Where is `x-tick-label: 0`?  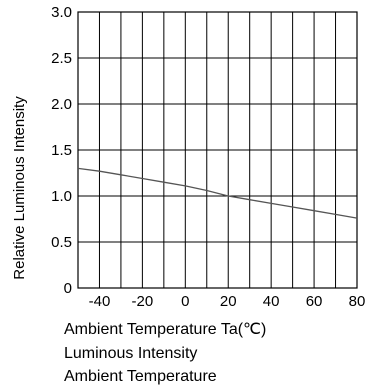
x-tick-label: 0 is located at coordinates (185, 301).